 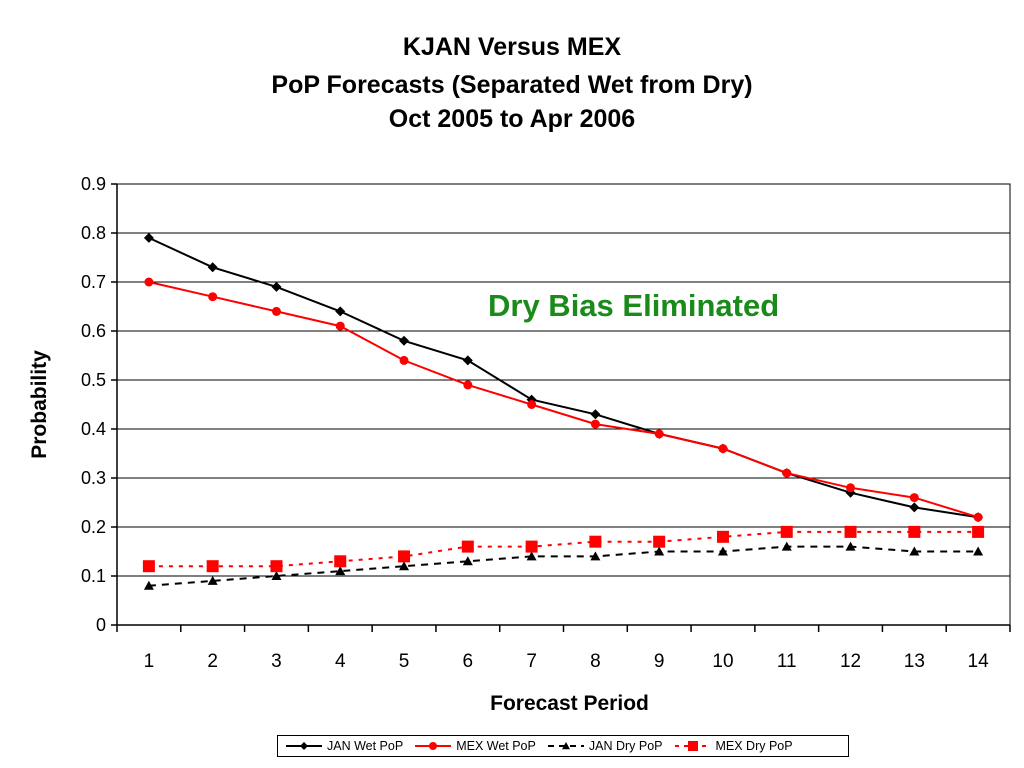 What do you see at coordinates (512, 47) in the screenshot?
I see `chart-title-line-1: KJAN Versus MEX` at bounding box center [512, 47].